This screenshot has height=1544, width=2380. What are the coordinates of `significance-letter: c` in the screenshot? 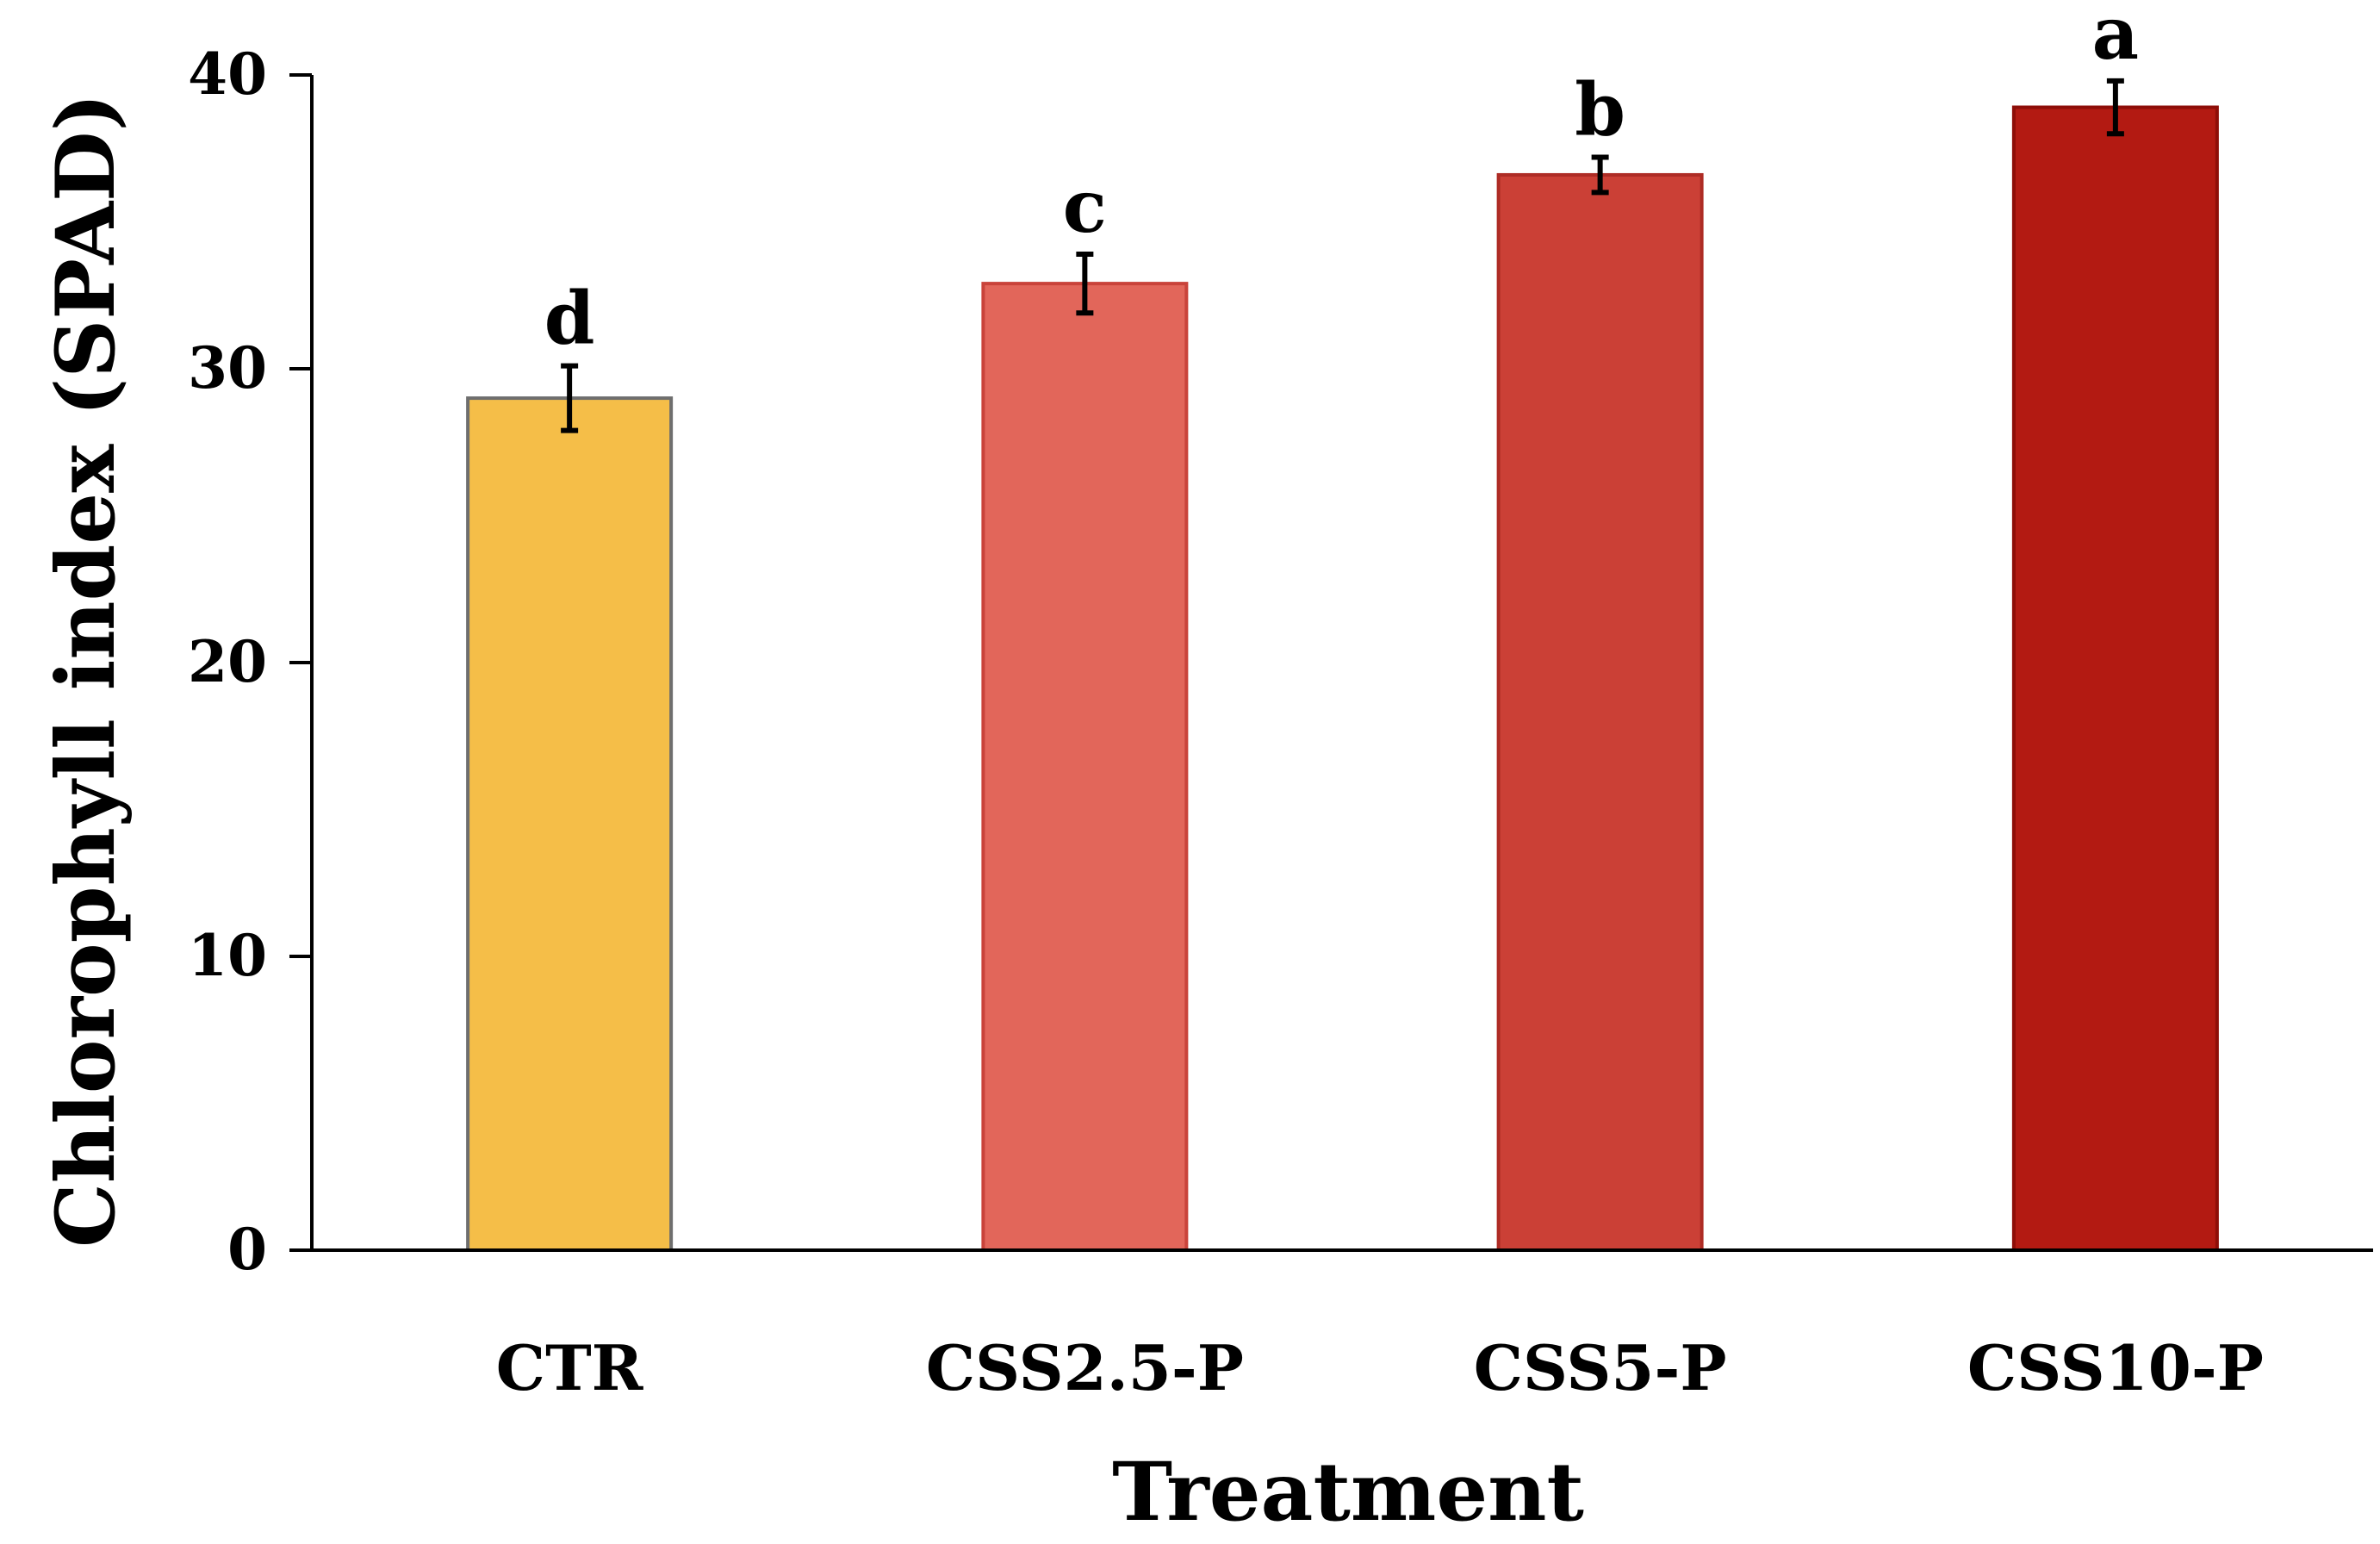 It's located at (1085, 206).